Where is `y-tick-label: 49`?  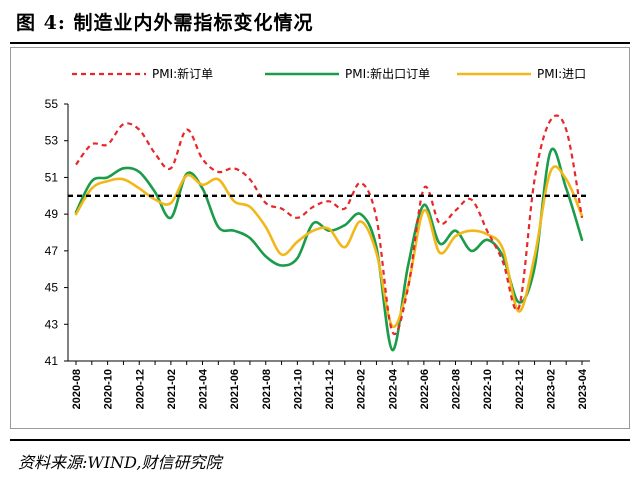
y-tick-label: 49 is located at coordinates (52, 214).